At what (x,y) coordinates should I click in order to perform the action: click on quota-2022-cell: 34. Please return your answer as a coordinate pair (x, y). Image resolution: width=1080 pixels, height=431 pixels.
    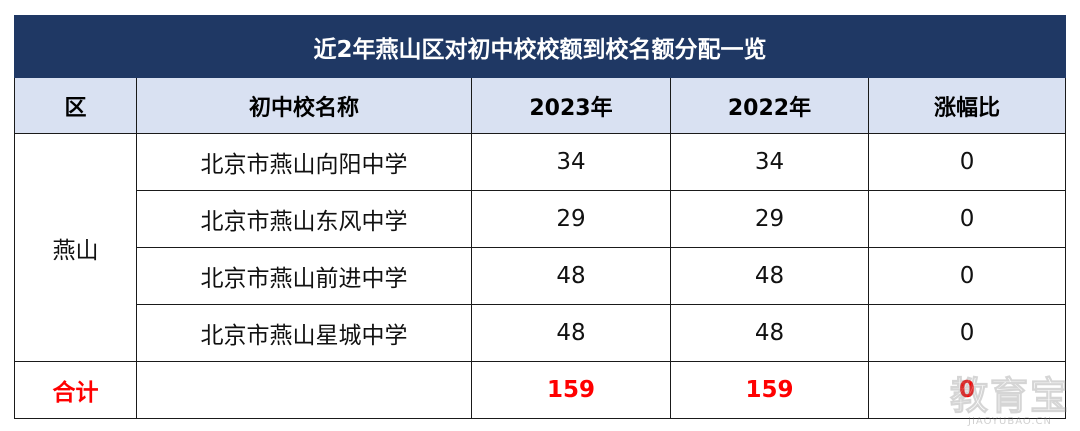
    Looking at the image, I should click on (769, 162).